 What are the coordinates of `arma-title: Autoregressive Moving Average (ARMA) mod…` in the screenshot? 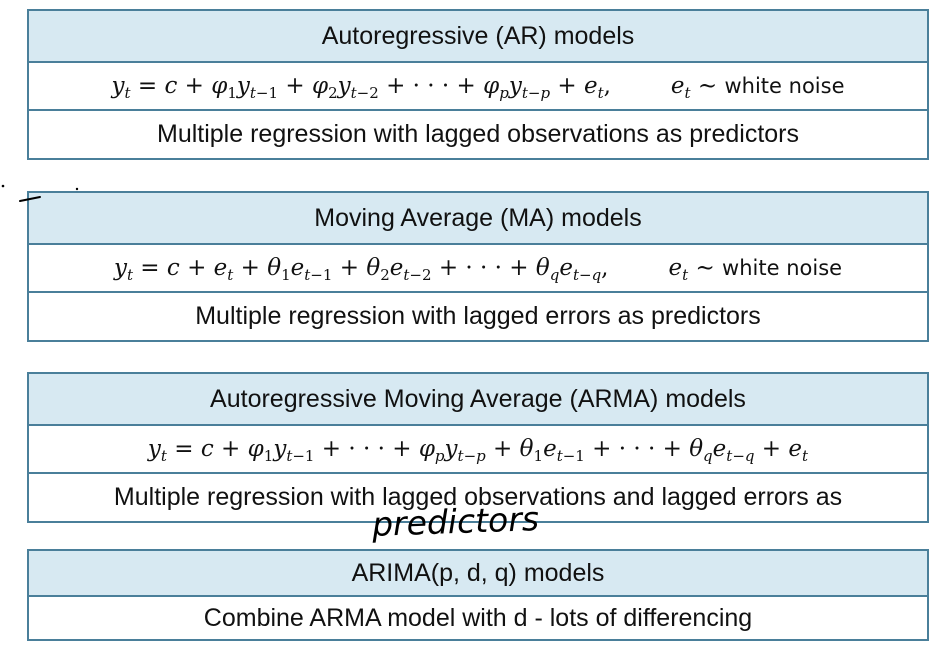 It's located at (478, 399).